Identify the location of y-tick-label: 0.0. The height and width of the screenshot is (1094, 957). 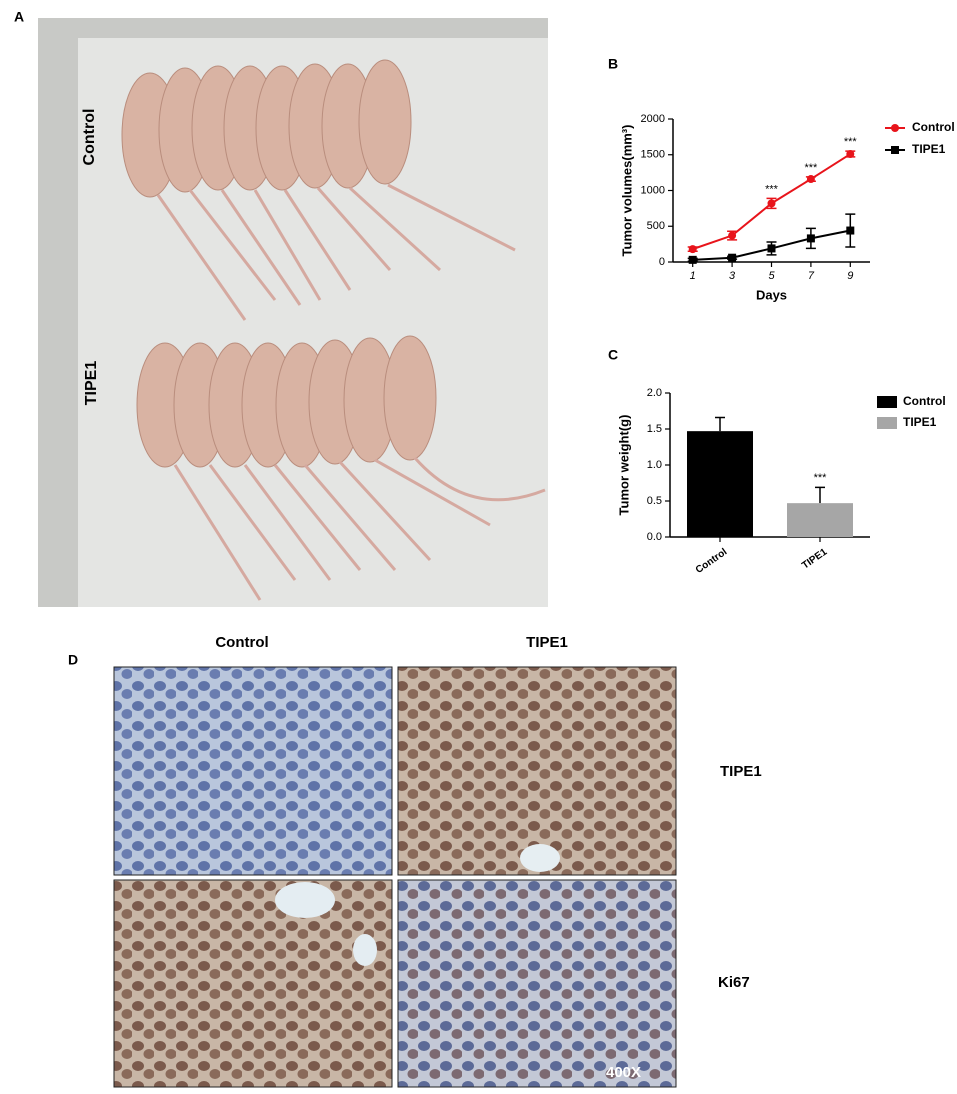
(654, 537).